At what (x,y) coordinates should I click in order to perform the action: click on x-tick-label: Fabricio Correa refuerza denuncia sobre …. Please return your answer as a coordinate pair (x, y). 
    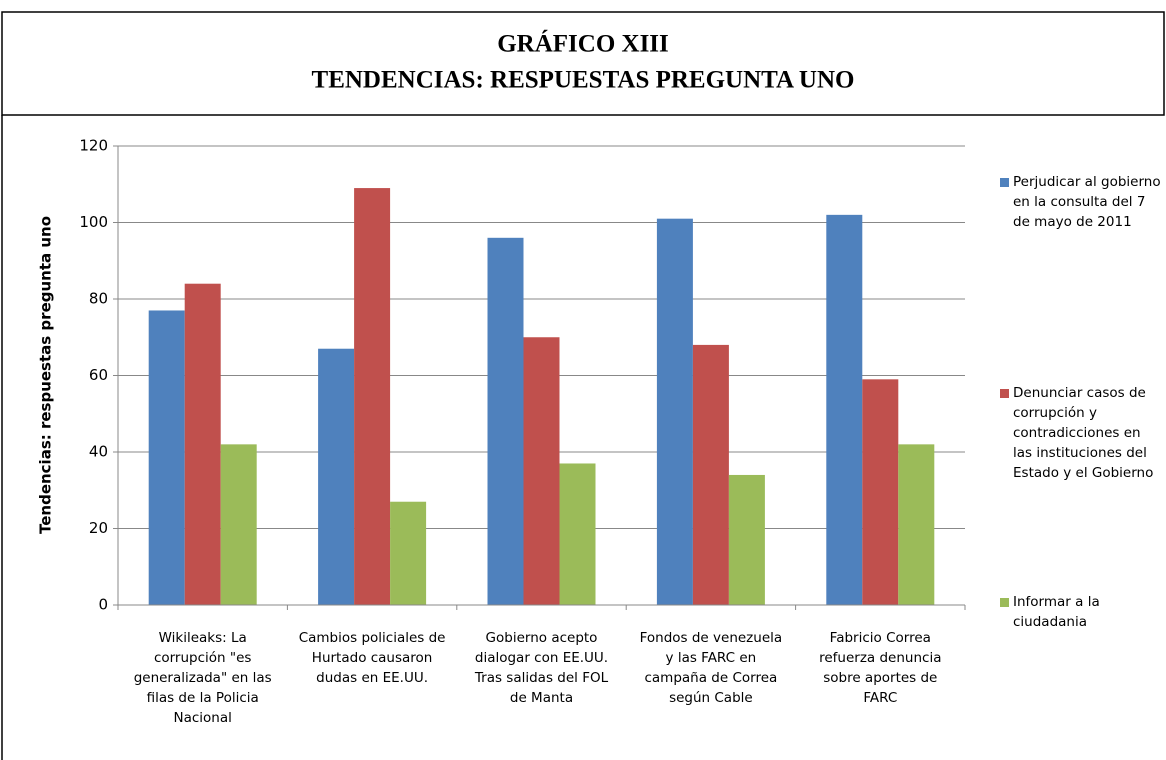
    Looking at the image, I should click on (880, 668).